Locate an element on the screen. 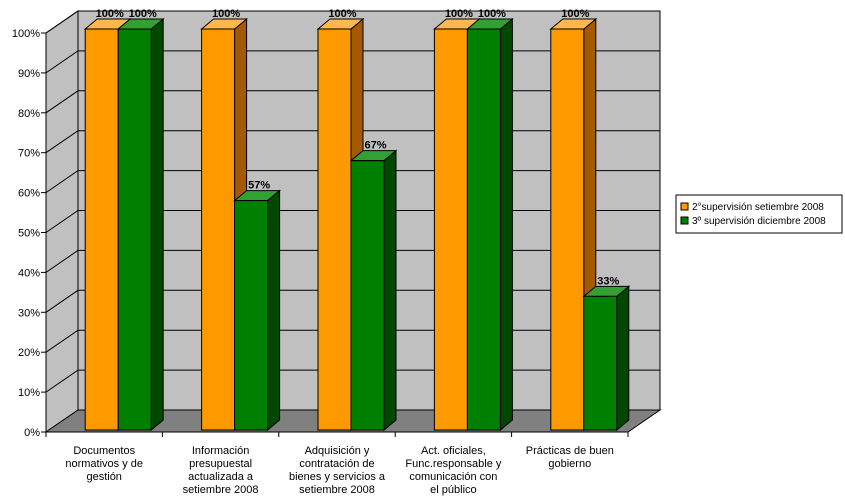 Image resolution: width=845 pixels, height=501 pixels. category-label-line: contratación de is located at coordinates (336, 464).